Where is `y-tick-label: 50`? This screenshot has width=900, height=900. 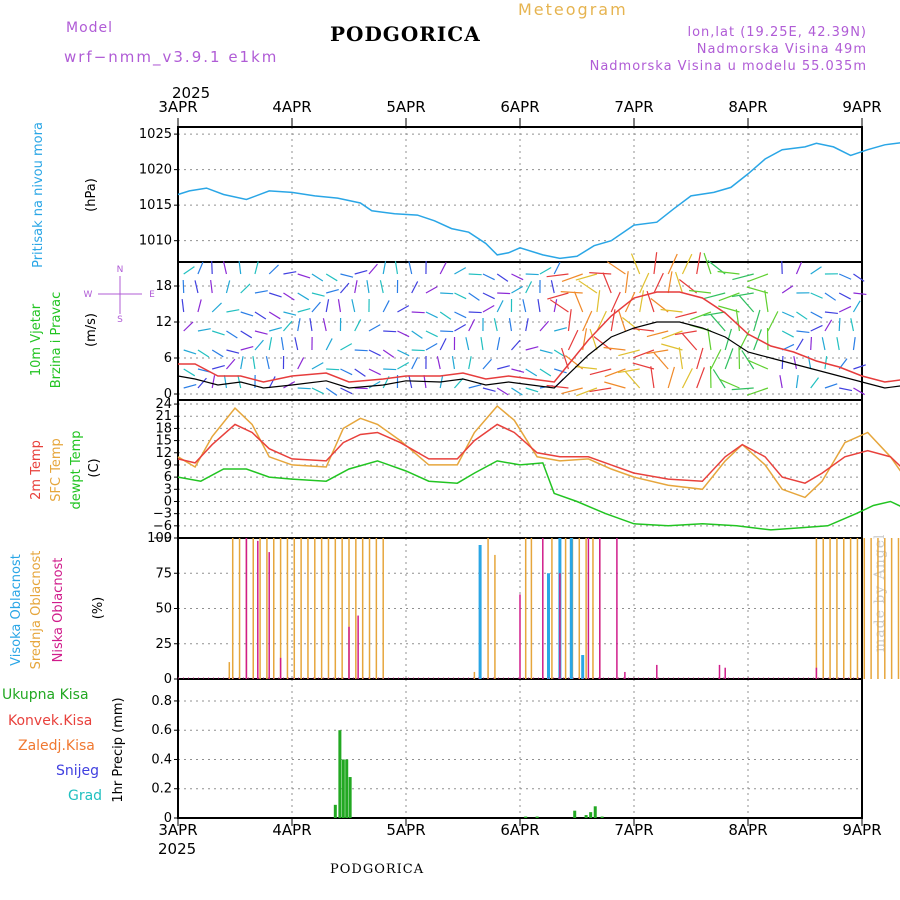 y-tick-label: 50 is located at coordinates (163, 609).